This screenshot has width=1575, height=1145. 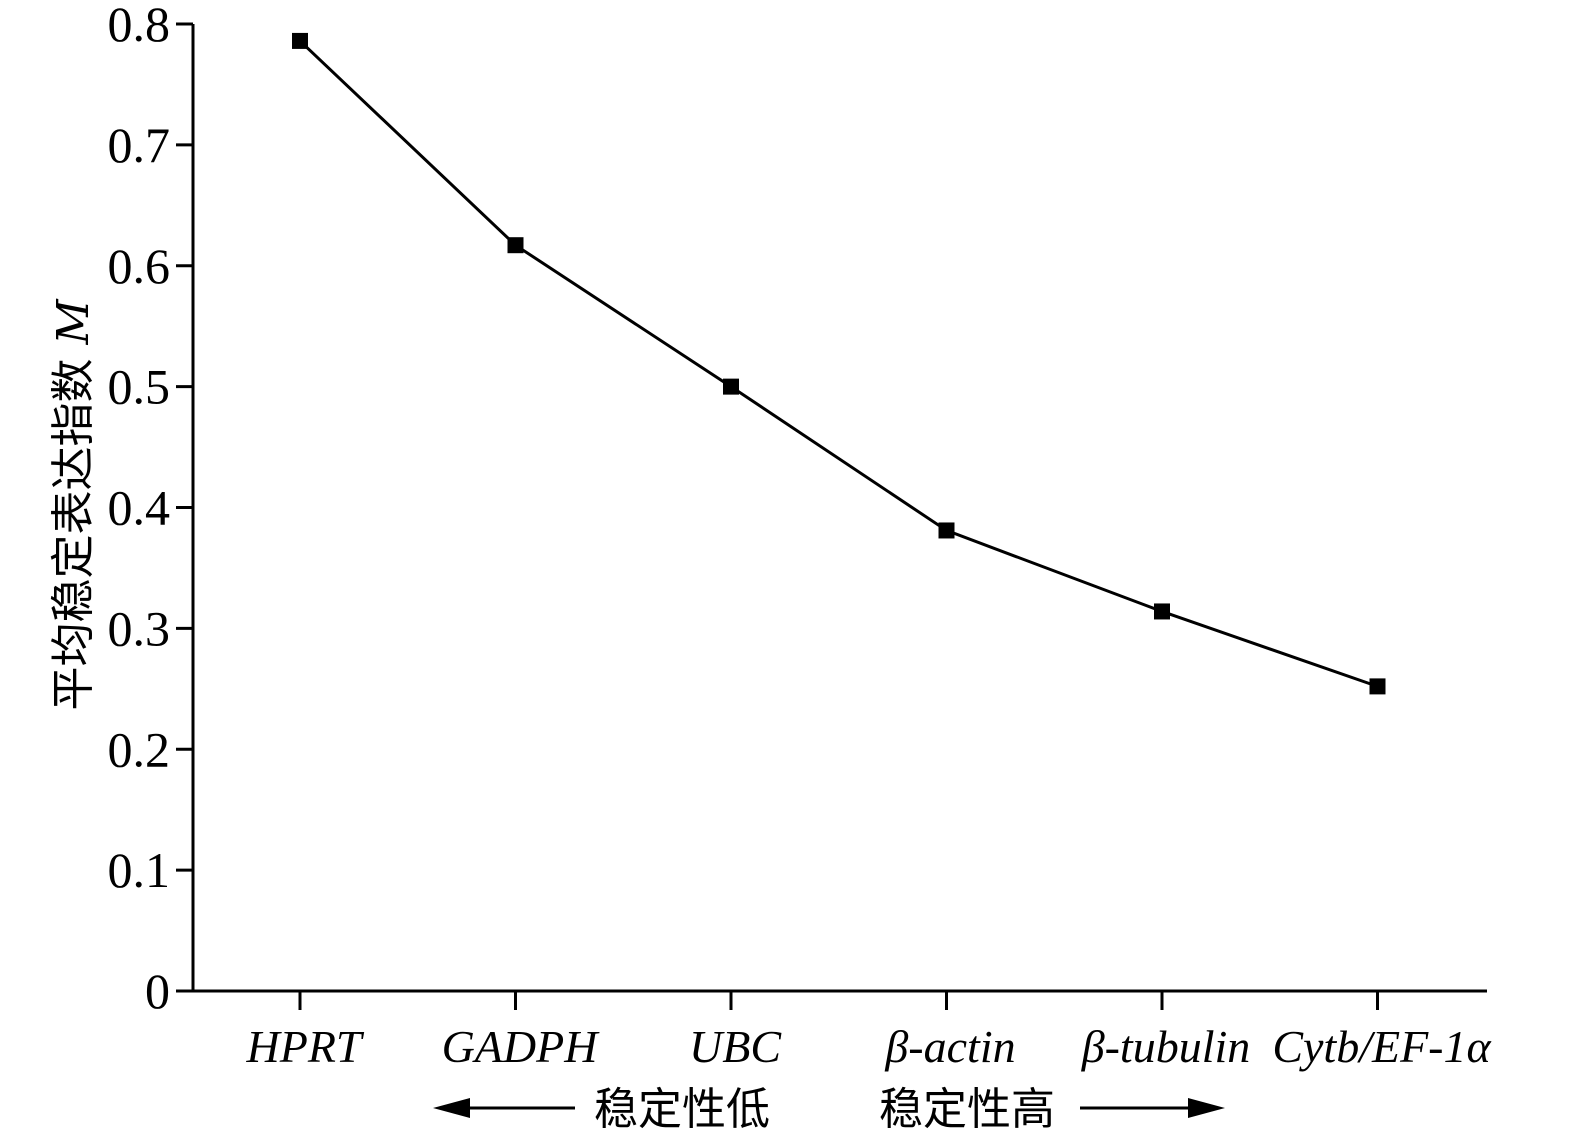 What do you see at coordinates (139, 508) in the screenshot?
I see `y-tick-label: 0.4` at bounding box center [139, 508].